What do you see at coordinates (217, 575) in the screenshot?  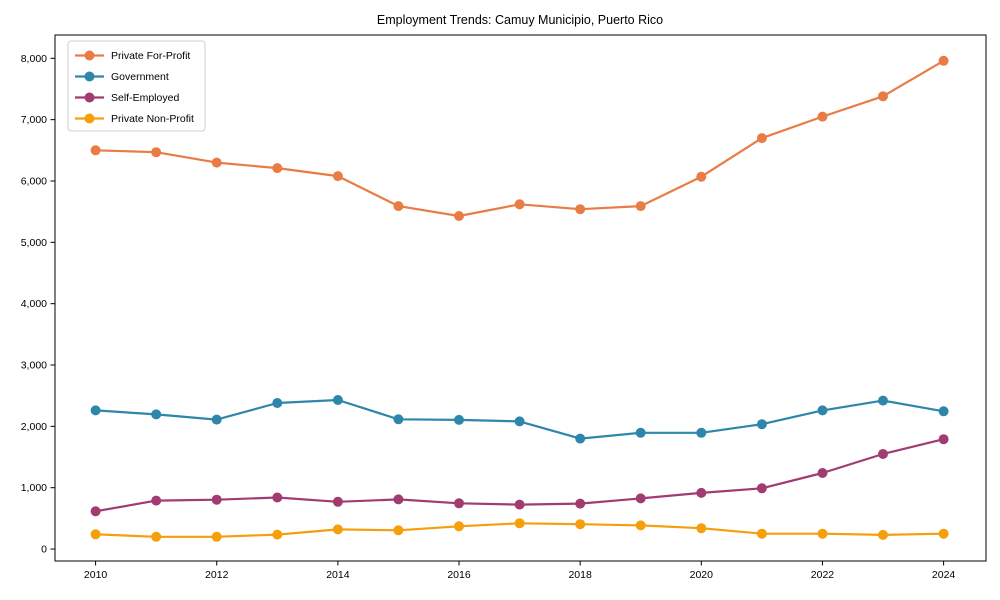 I see `x-tick-label: 2012` at bounding box center [217, 575].